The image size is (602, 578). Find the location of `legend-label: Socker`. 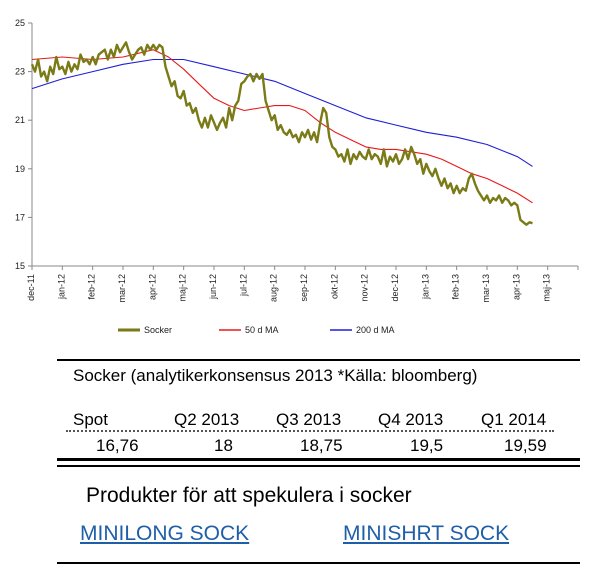

legend-label: Socker is located at coordinates (158, 330).